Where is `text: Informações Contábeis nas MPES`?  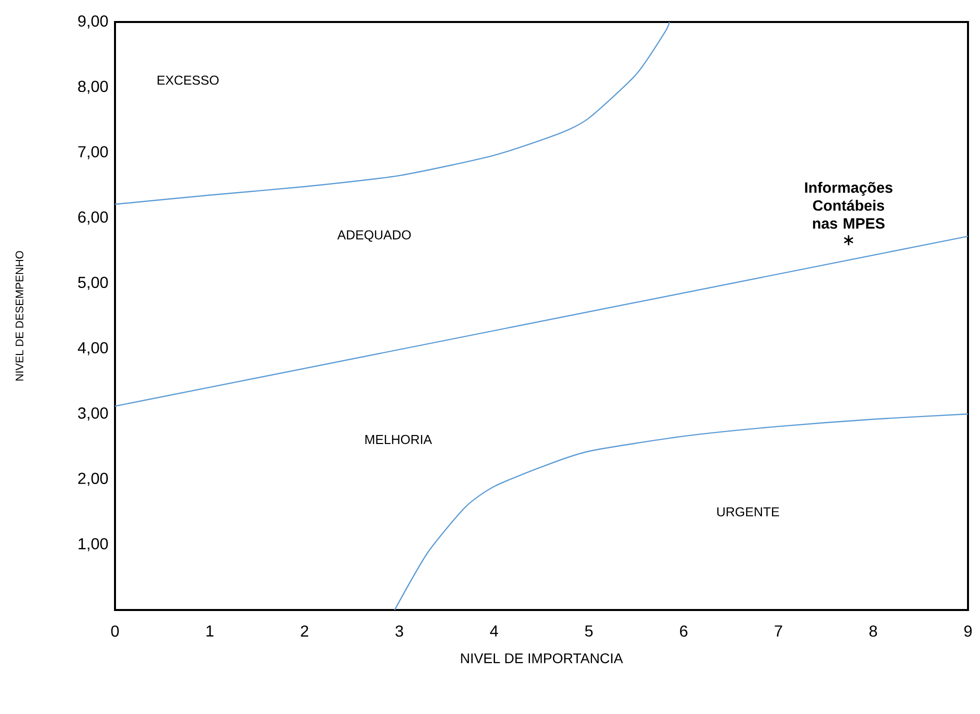
text: Informações Contábeis nas MPES is located at coordinates (848, 205).